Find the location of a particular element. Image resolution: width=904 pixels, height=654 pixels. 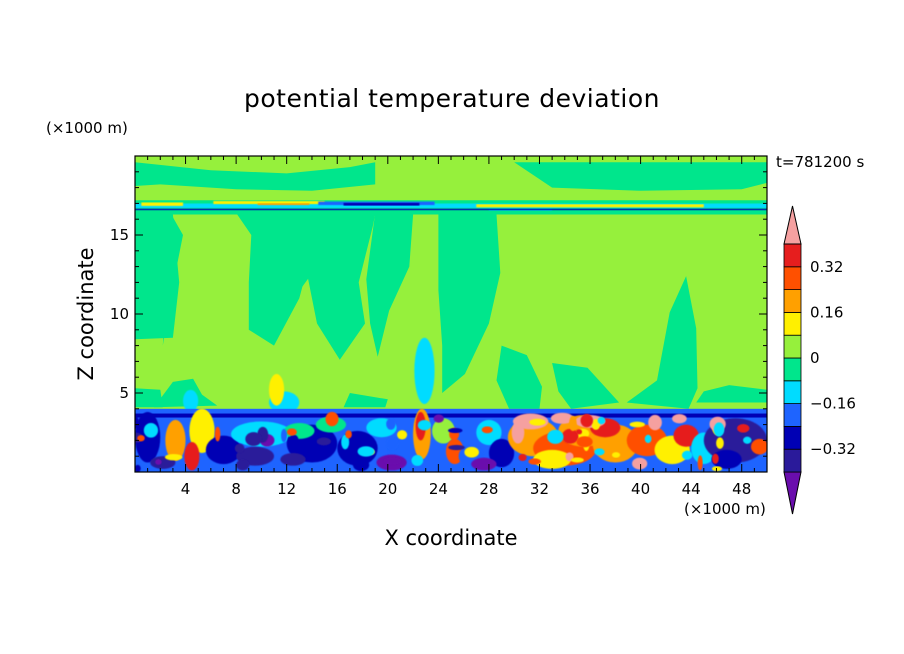

x-axis-unit-label: (×1000 m) is located at coordinates (725, 509).